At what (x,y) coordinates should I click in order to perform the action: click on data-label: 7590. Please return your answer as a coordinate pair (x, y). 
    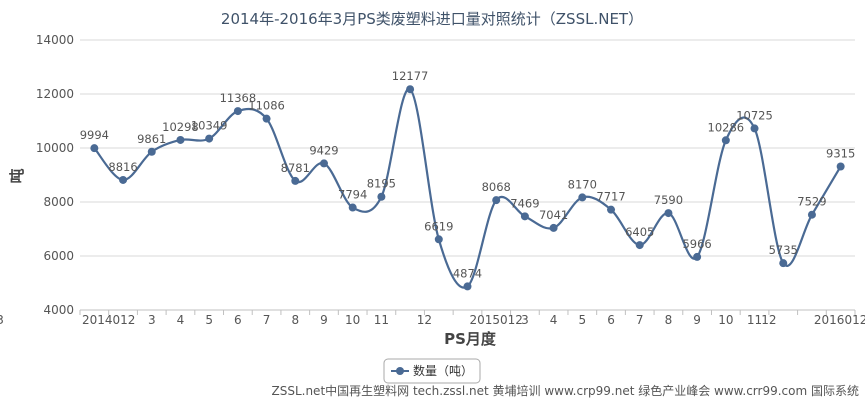
    Looking at the image, I should click on (668, 200).